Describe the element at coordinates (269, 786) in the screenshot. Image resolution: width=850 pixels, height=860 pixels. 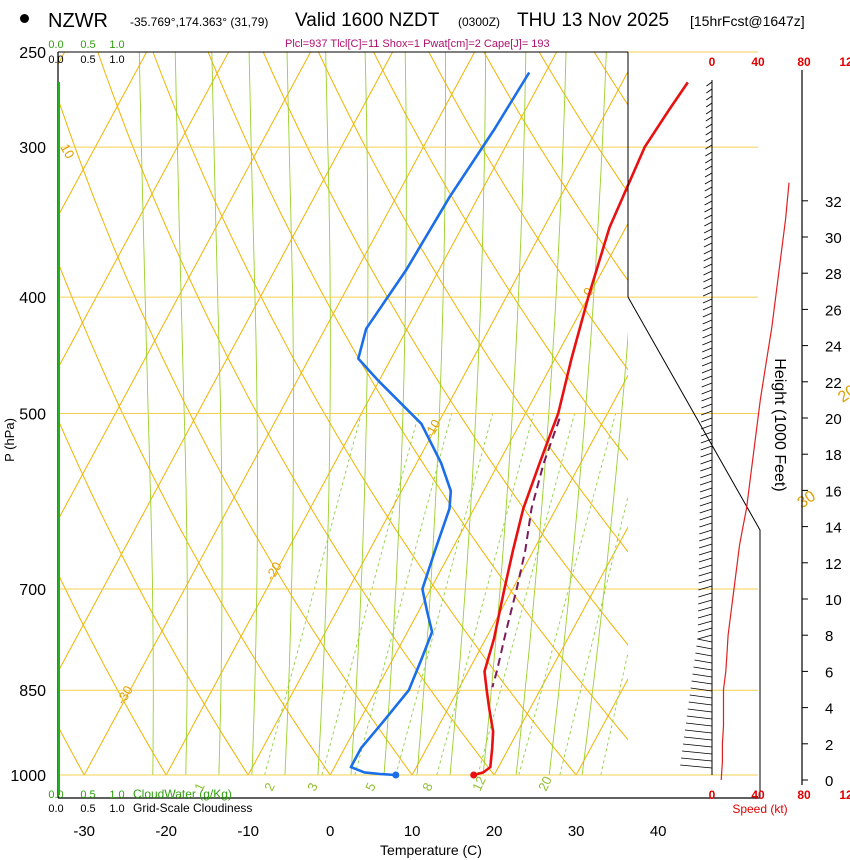
I see `mixing-ratio-label: 2` at that location.